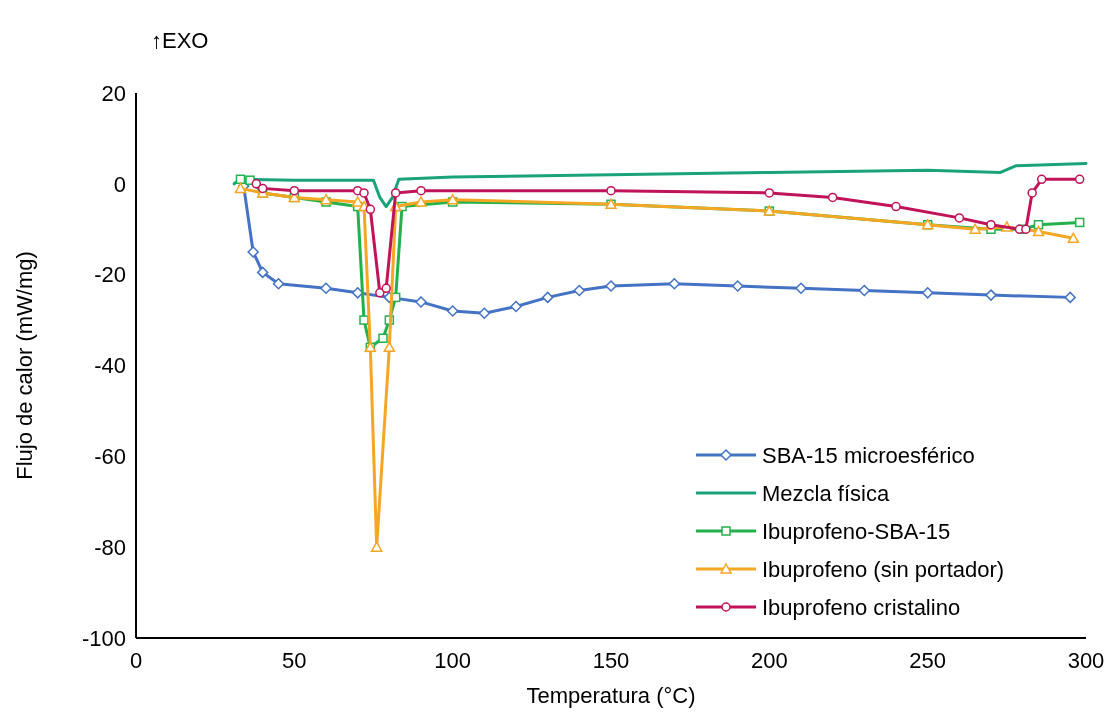  Describe the element at coordinates (294, 660) in the screenshot. I see `x-tick-label: 50` at that location.